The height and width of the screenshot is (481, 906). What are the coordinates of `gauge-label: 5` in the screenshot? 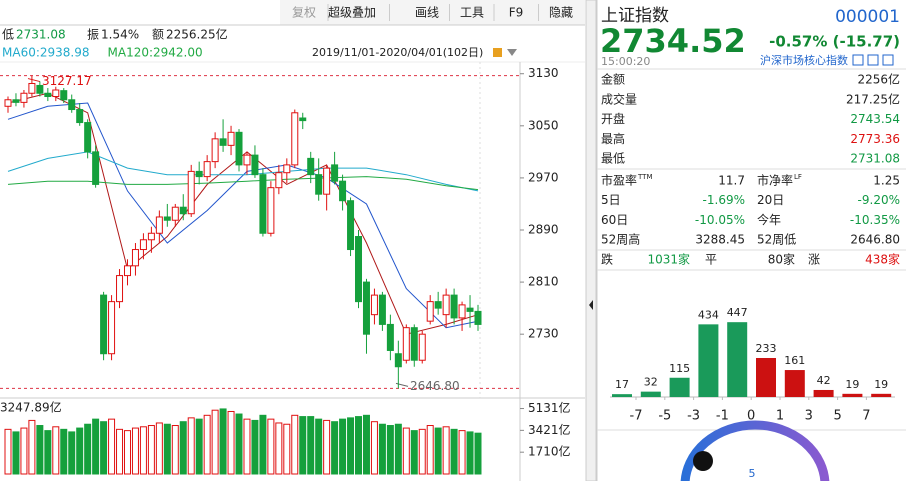 It's located at (752, 473).